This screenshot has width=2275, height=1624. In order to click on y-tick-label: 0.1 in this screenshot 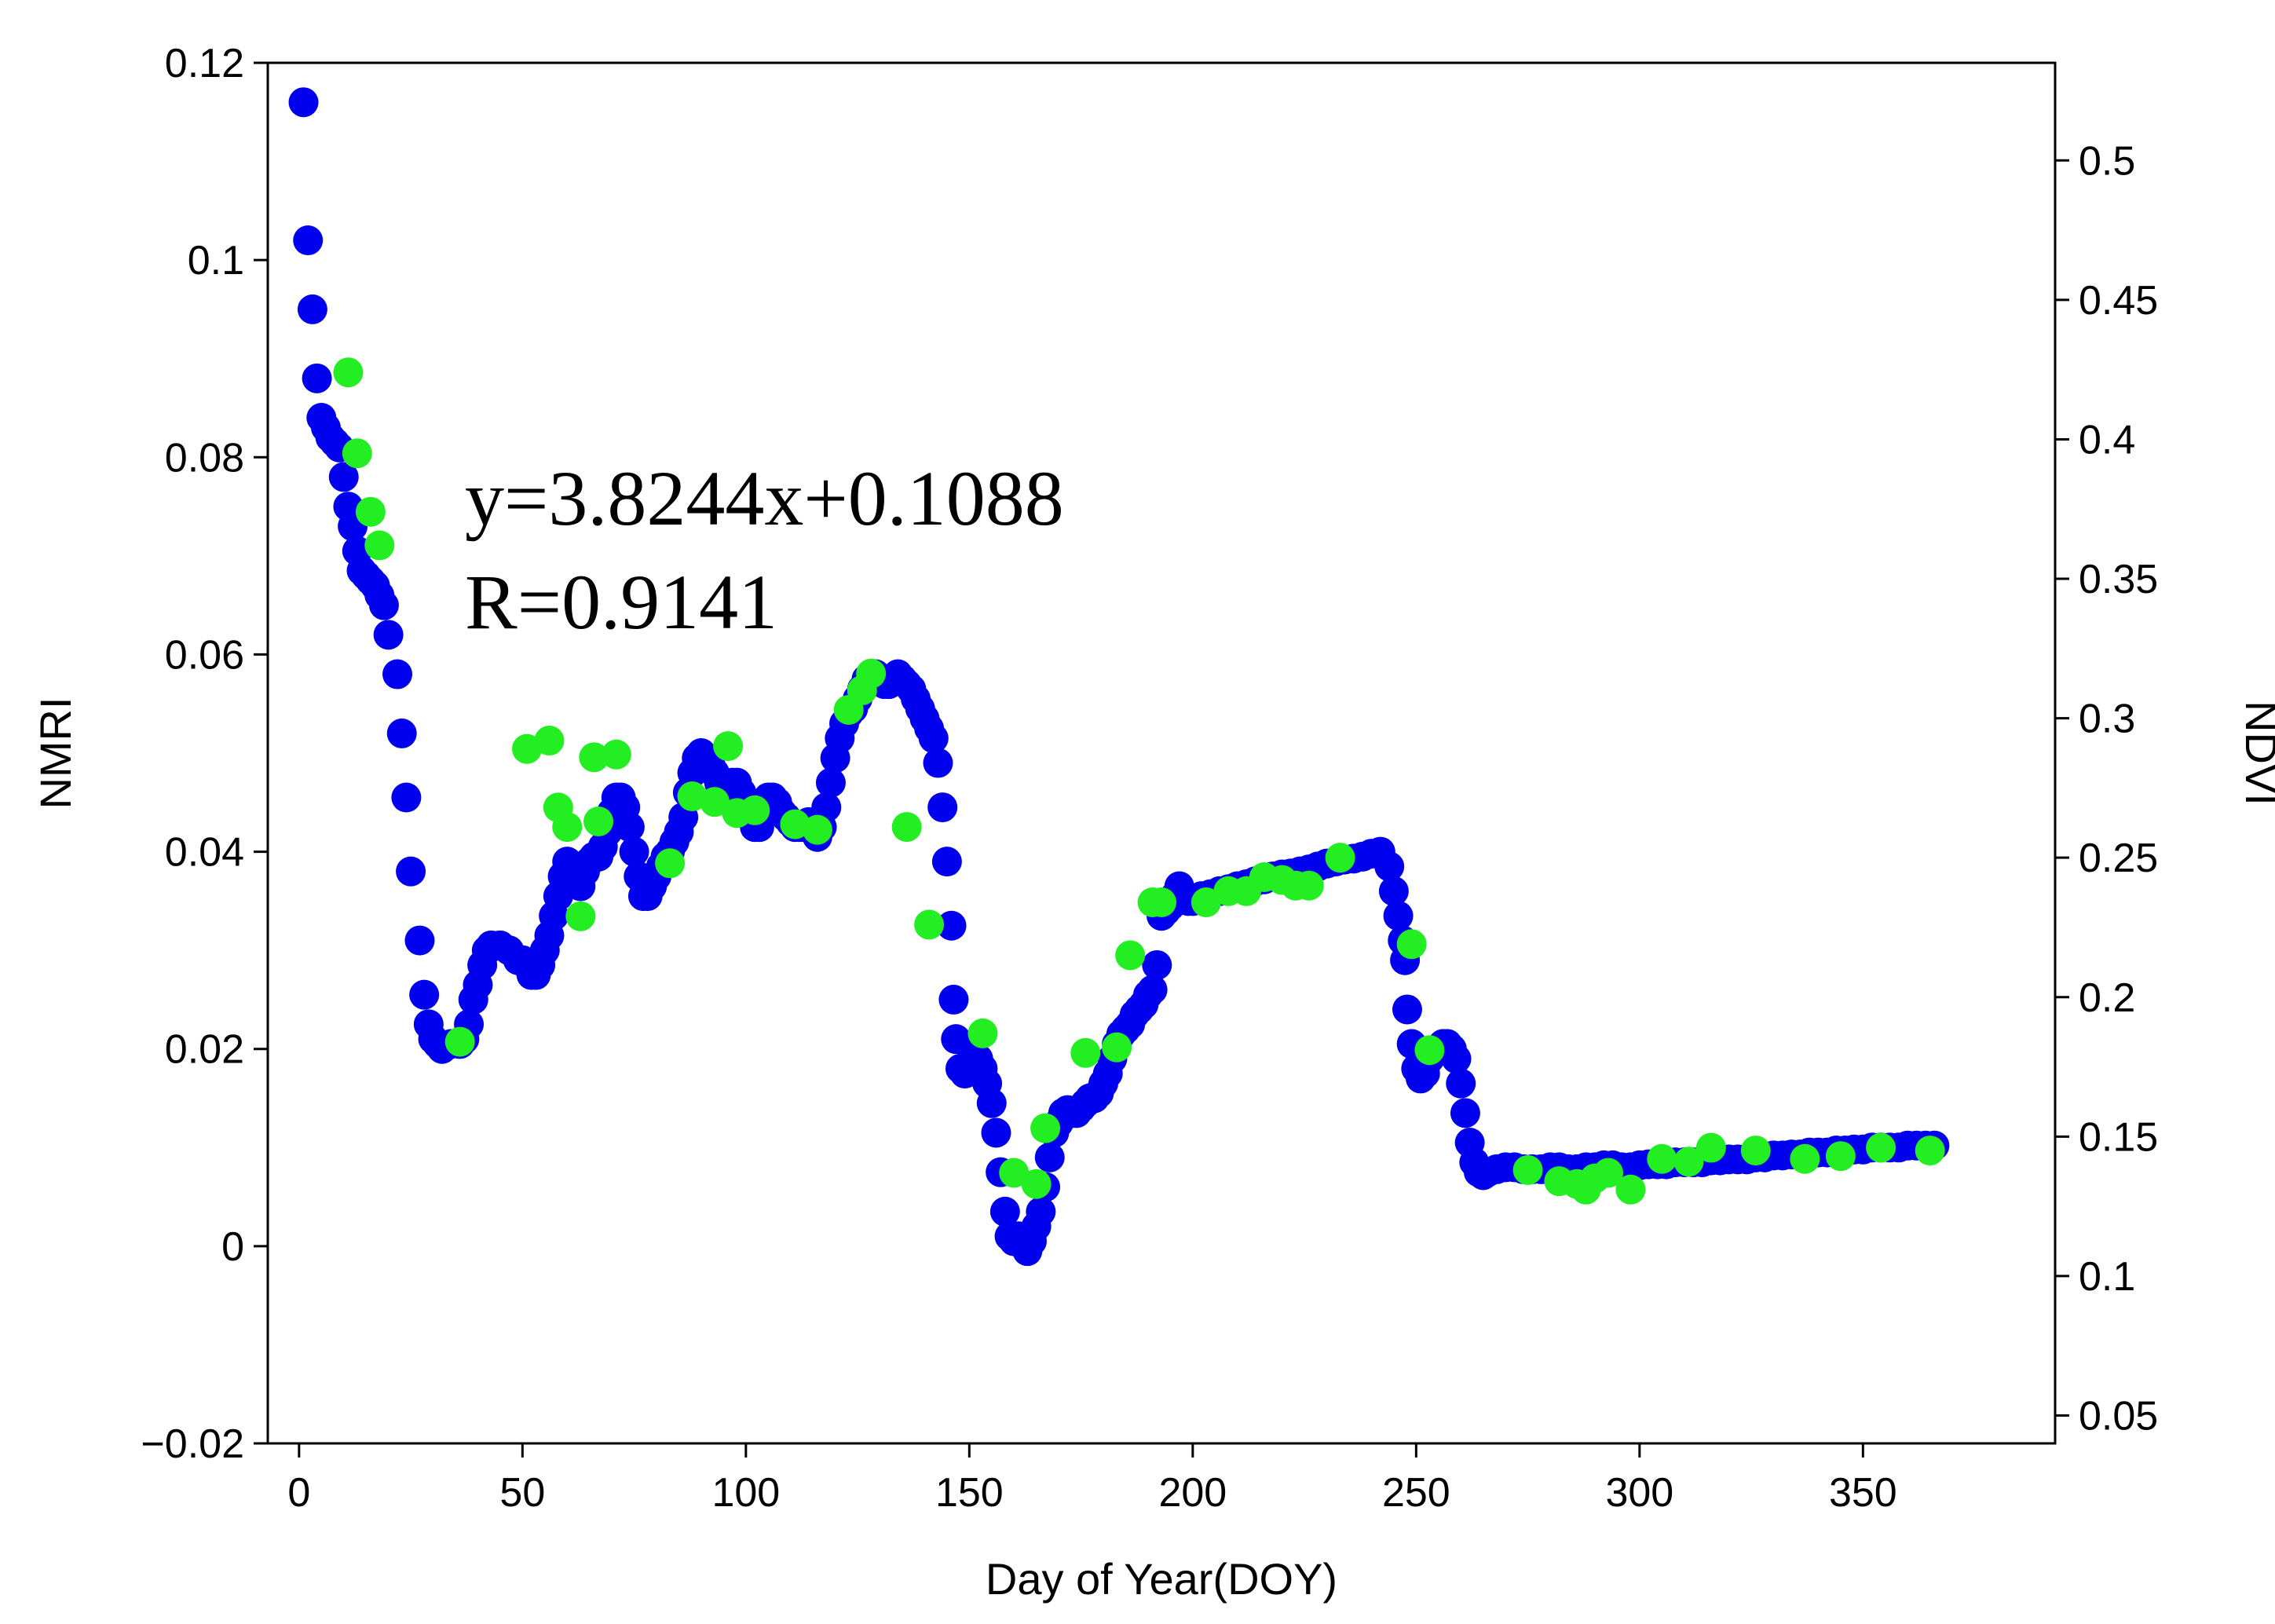, I will do `click(216, 260)`.